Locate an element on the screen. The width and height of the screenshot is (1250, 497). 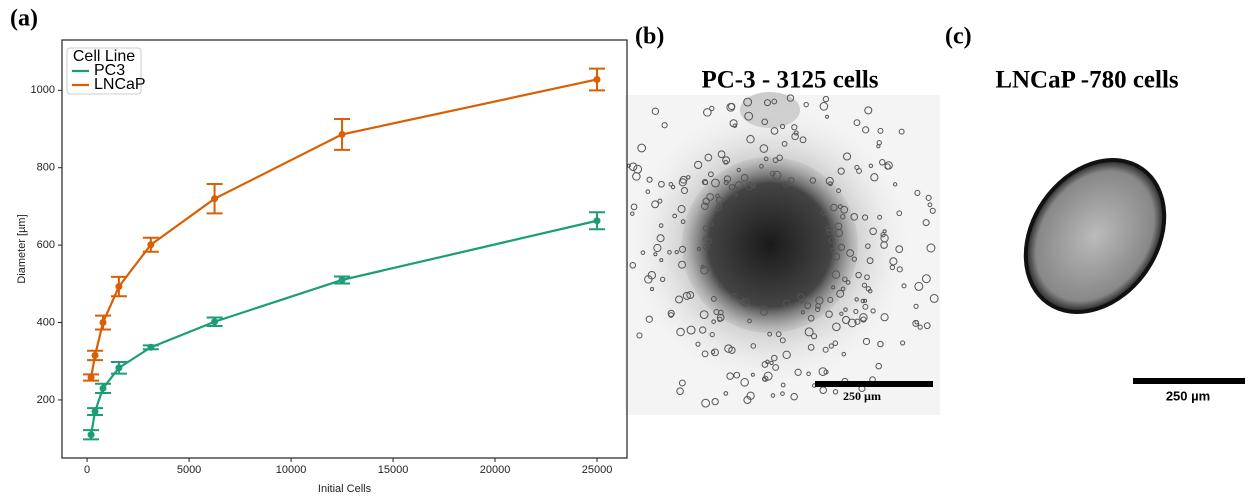
panel-title: PC-3 - 3125 cells is located at coordinates (789, 80).